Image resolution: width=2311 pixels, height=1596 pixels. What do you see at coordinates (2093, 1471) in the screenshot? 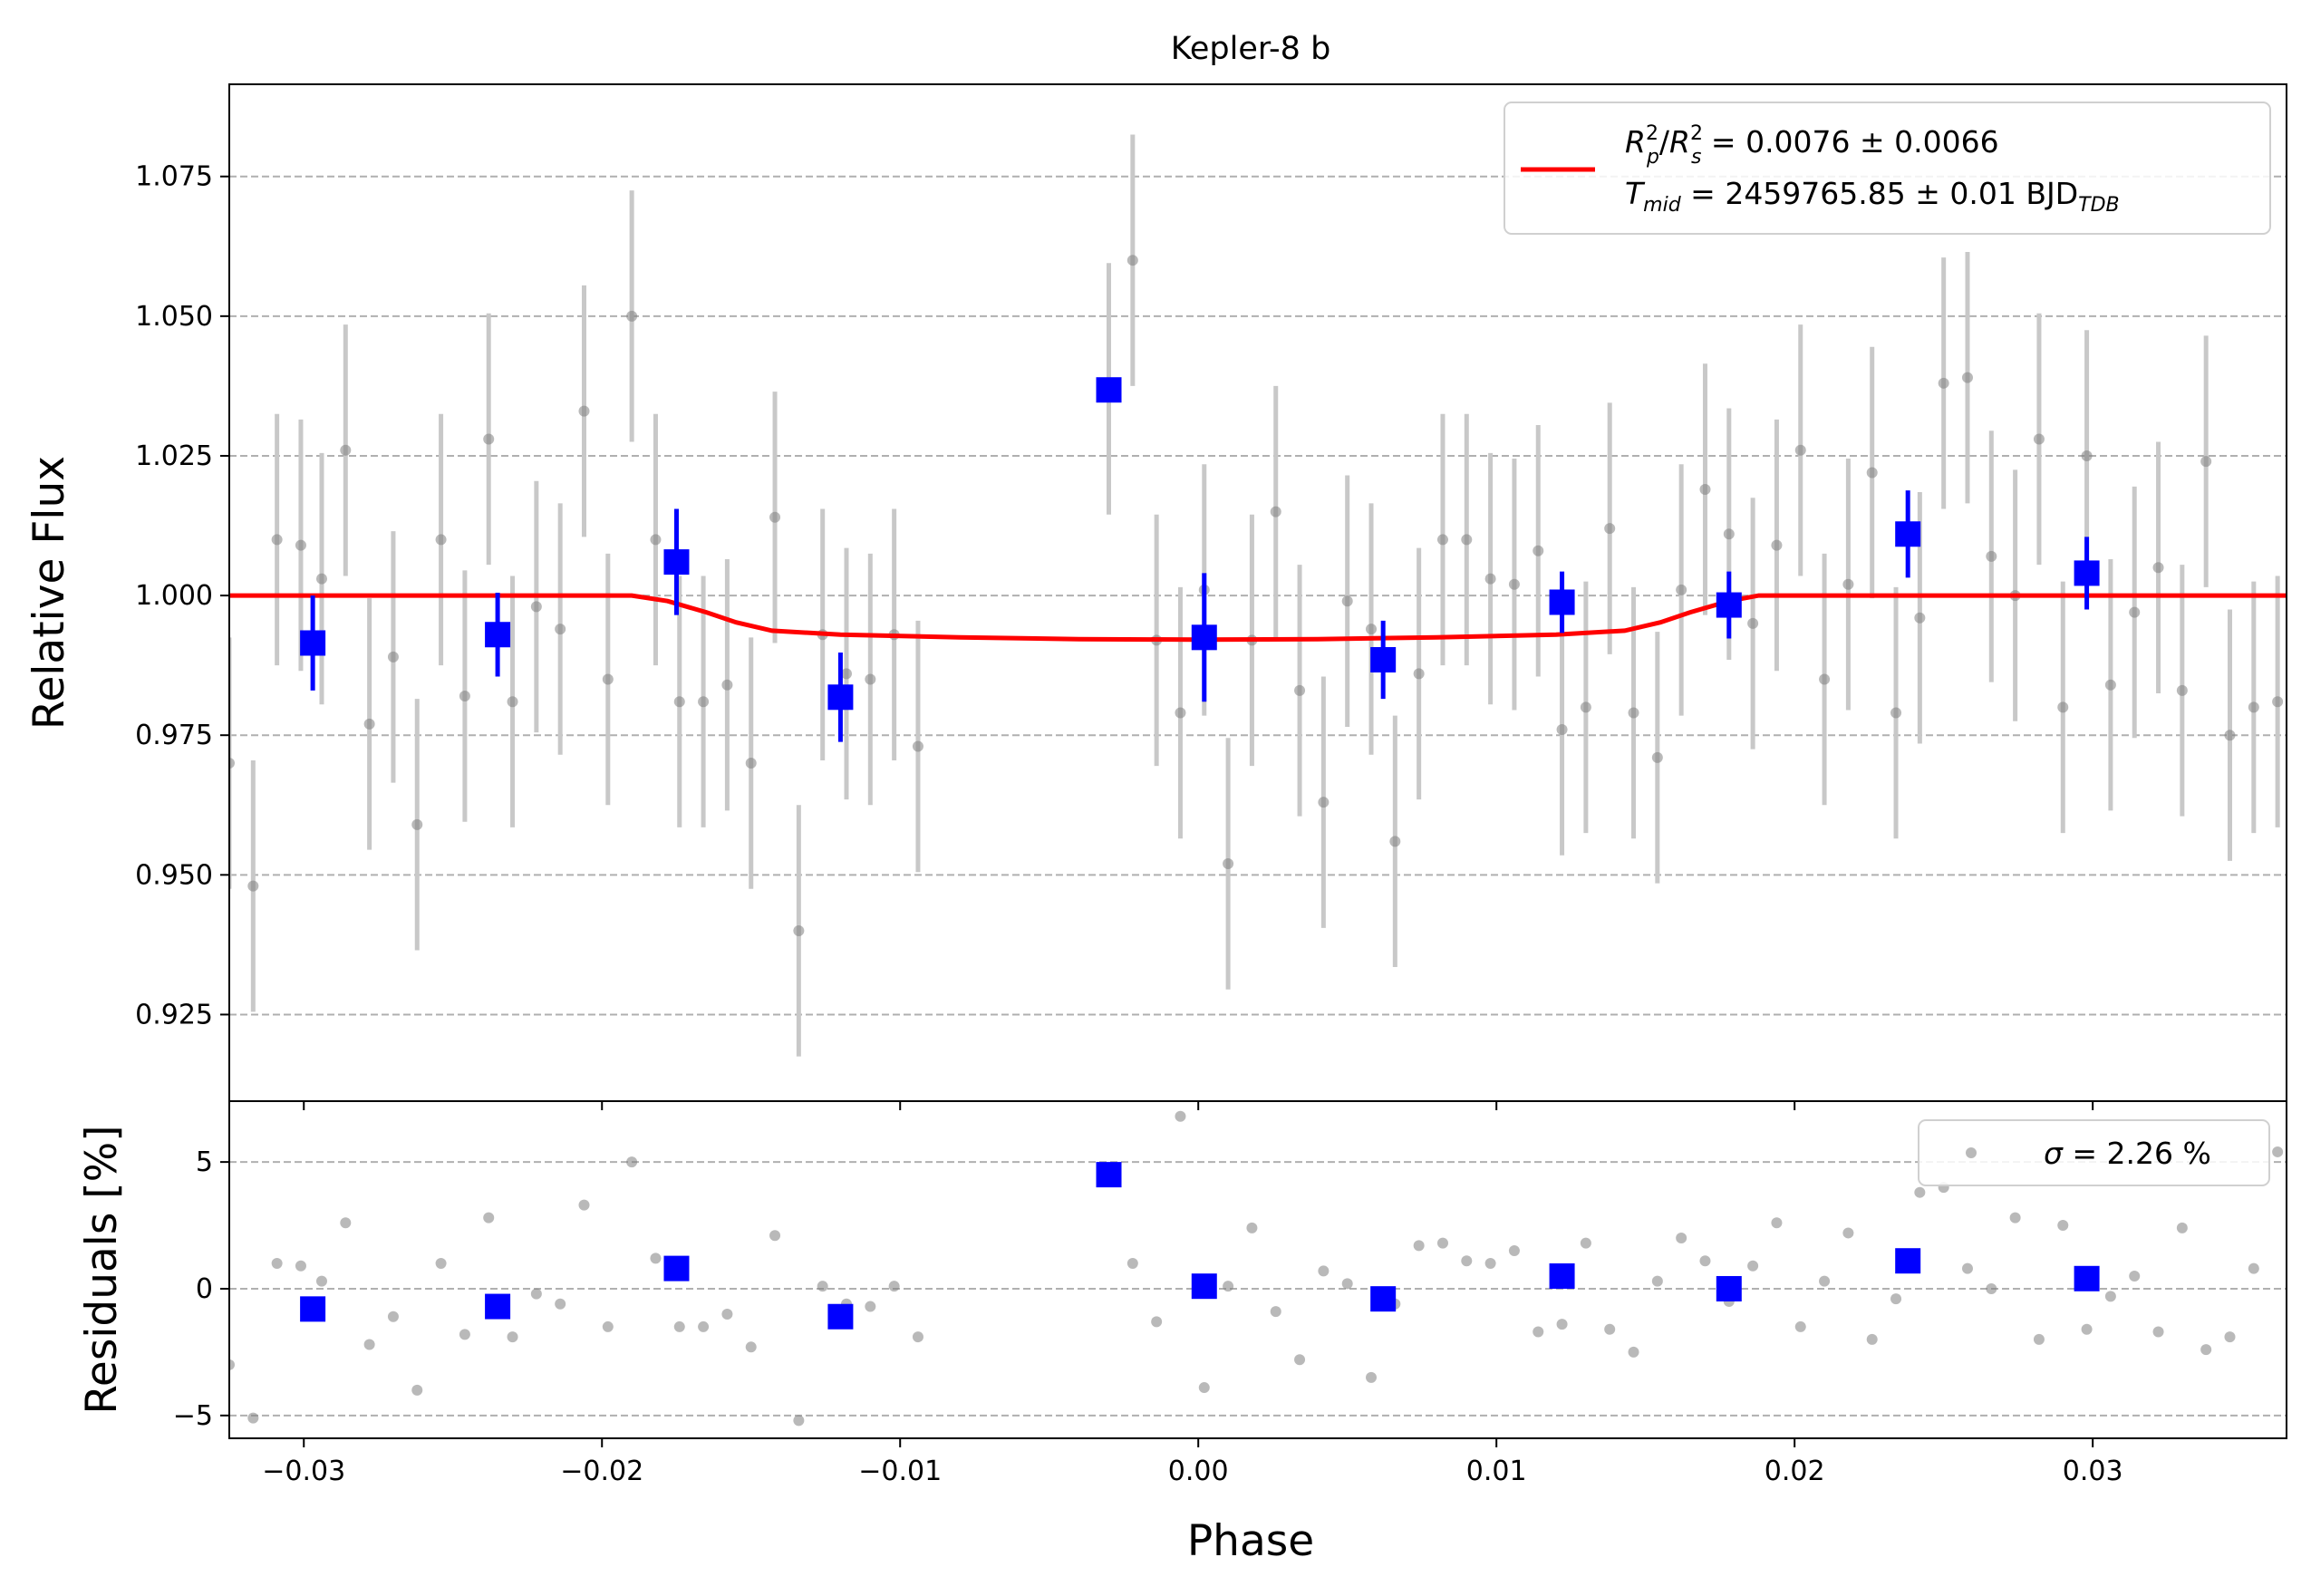
I see `x-tick-label: 0.03` at bounding box center [2093, 1471].